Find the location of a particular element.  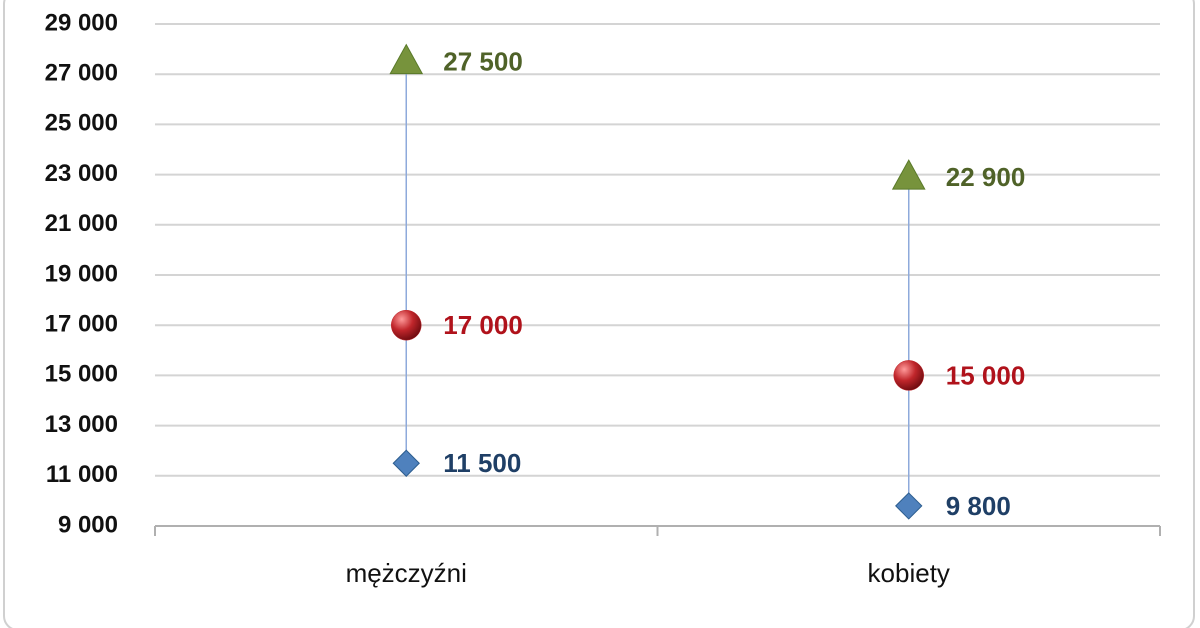

y-tick-label: 15 000 is located at coordinates (81, 374).